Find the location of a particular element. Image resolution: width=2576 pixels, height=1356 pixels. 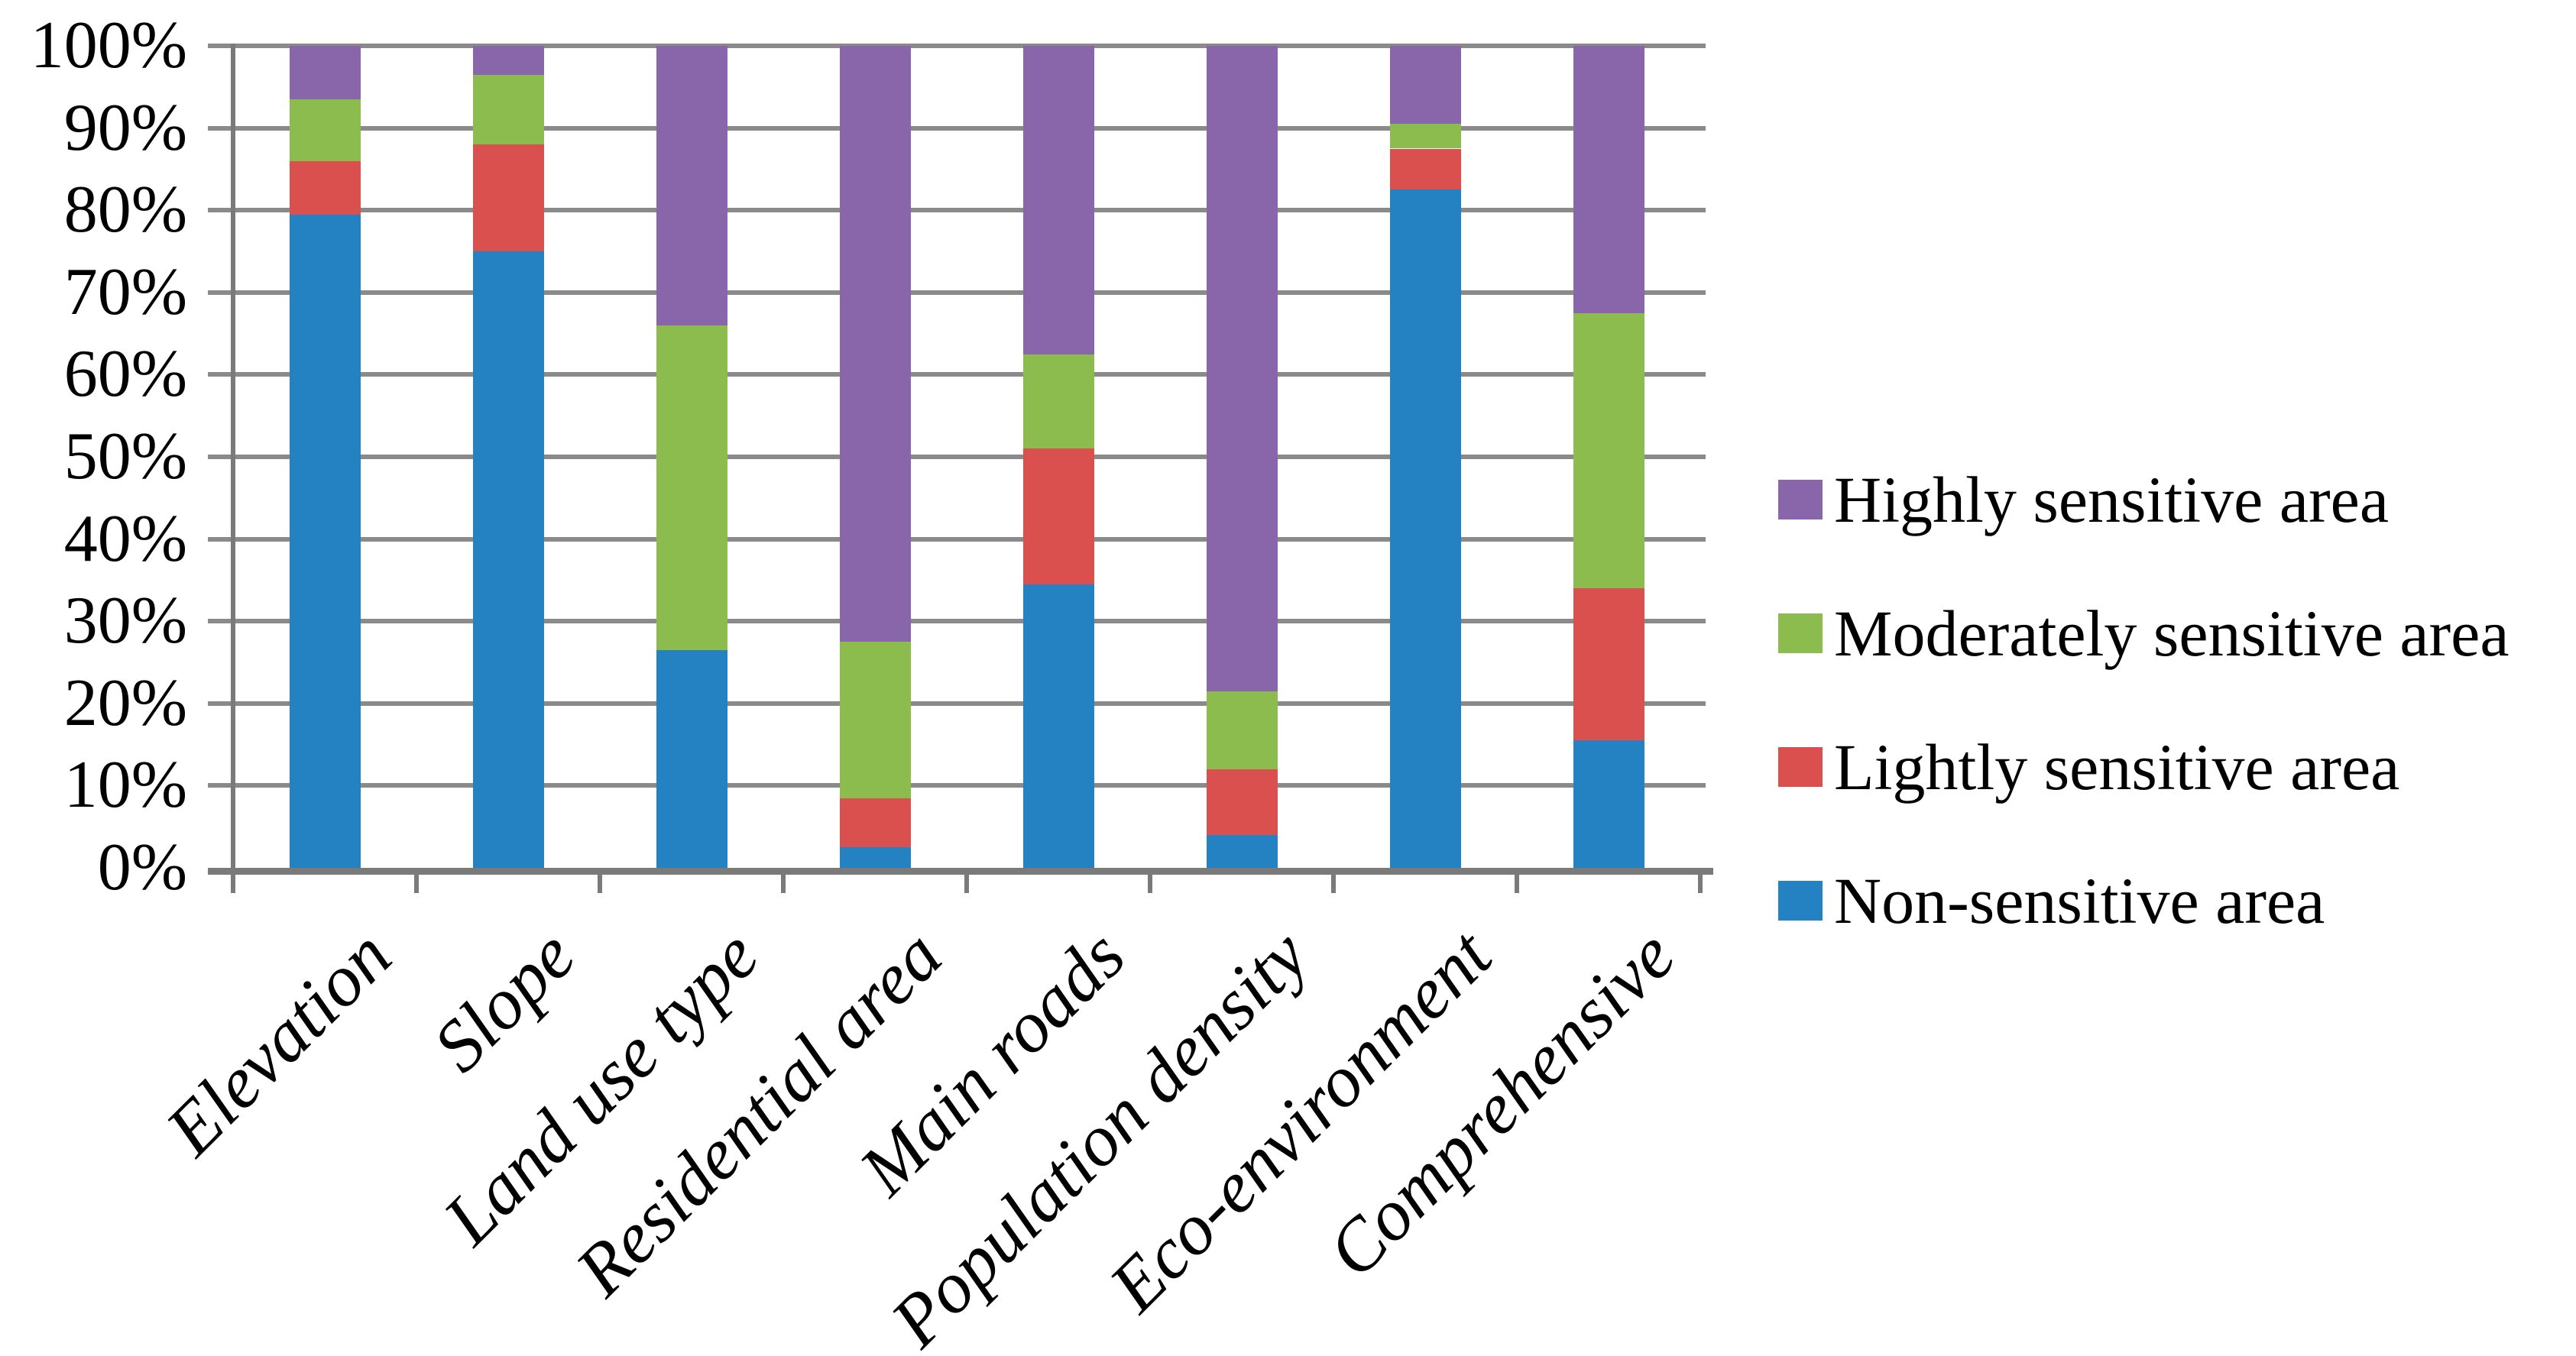

bar-segment-slope-highly-sensitive-area is located at coordinates (508, 60).